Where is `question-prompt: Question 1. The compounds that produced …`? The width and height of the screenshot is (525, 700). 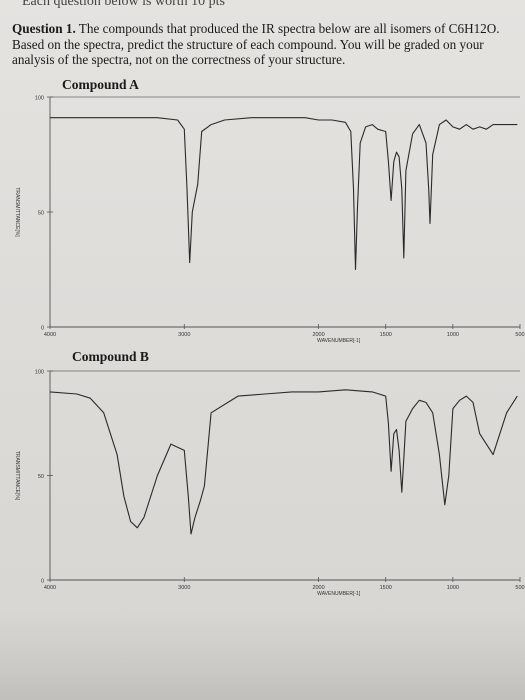
question-prompt: Question 1. The compounds that produced … is located at coordinates (262, 44).